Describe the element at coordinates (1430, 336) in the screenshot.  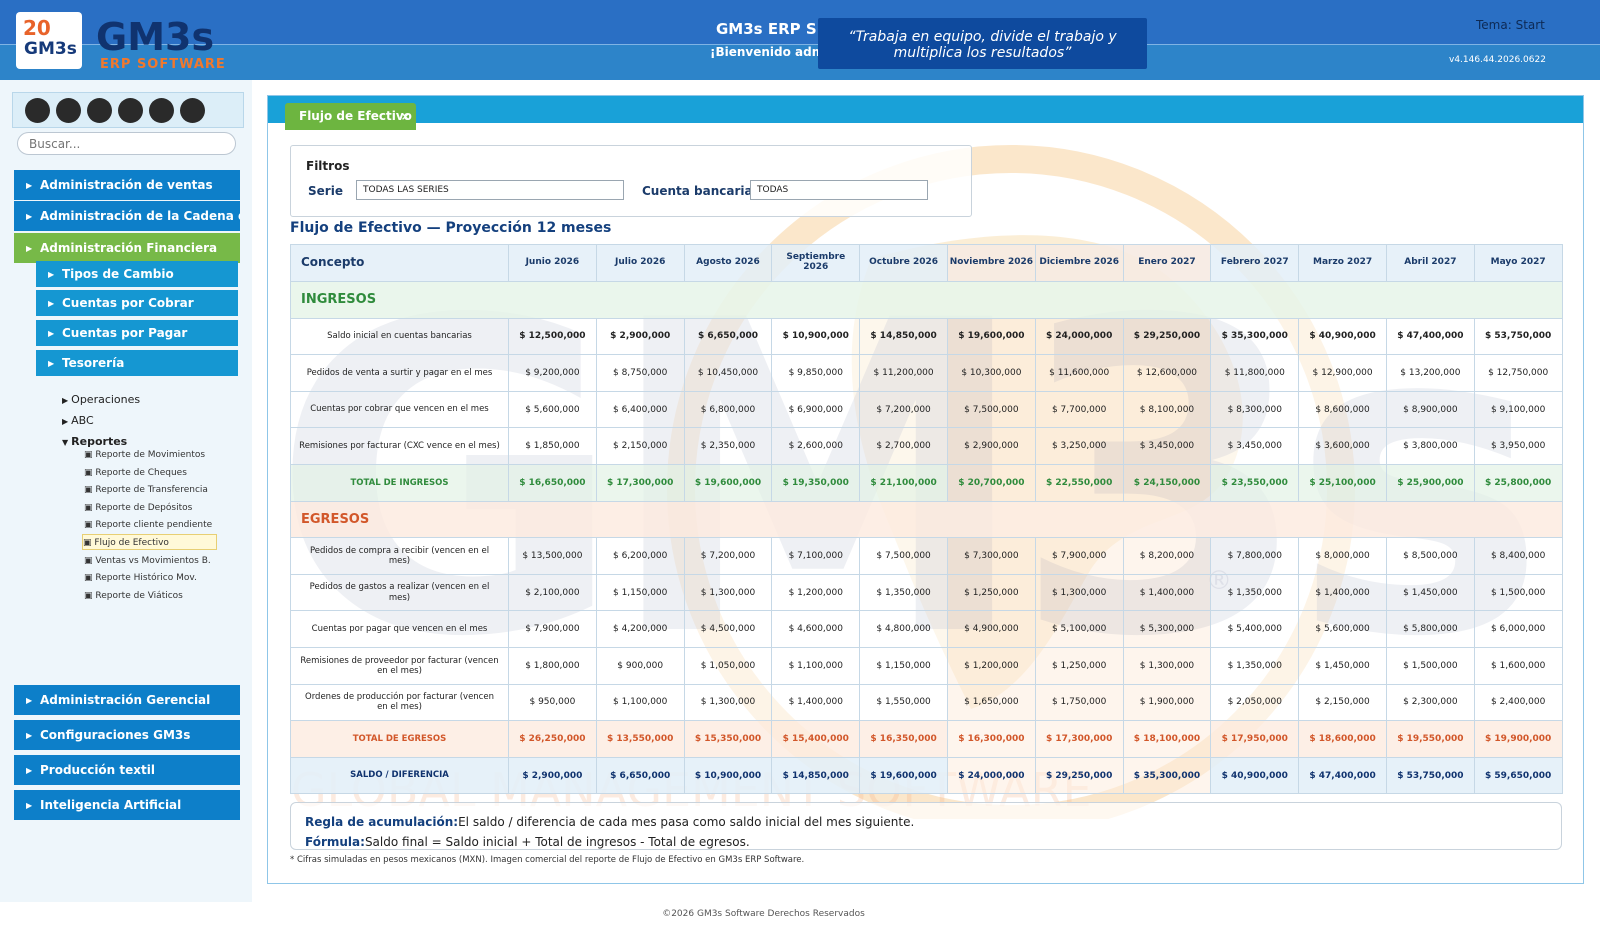
I see `table-cell: $ 47,400,000` at that location.